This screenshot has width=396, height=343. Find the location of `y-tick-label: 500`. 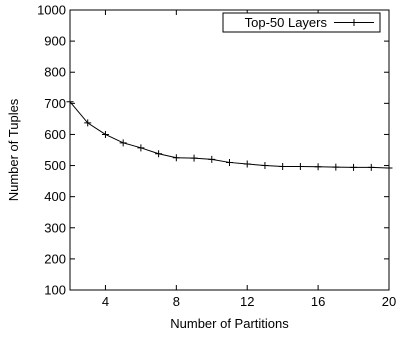

y-tick-label: 500 is located at coordinates (55, 165).